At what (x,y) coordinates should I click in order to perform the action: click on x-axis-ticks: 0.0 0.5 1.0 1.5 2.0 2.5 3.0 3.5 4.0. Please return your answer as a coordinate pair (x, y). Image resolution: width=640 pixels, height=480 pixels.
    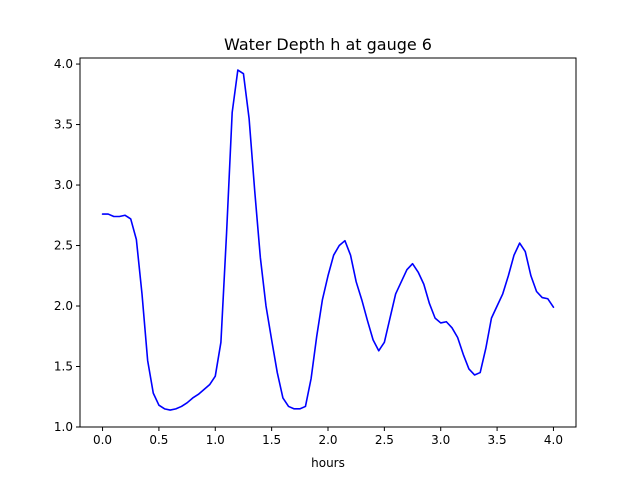
    Looking at the image, I should click on (328, 437).